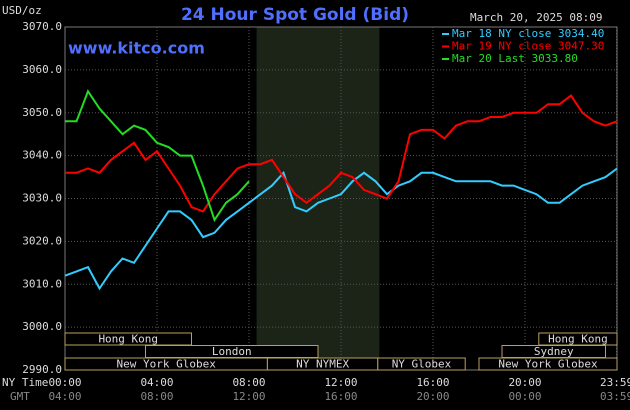 The width and height of the screenshot is (630, 410). What do you see at coordinates (615, 396) in the screenshot?
I see `gmt-tick-label: 03:59` at bounding box center [615, 396].